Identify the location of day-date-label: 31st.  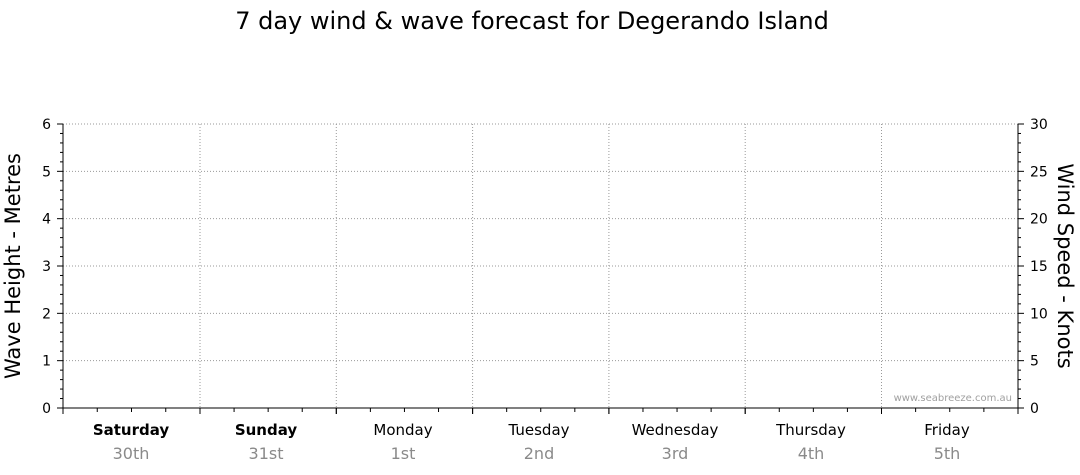
(266, 453).